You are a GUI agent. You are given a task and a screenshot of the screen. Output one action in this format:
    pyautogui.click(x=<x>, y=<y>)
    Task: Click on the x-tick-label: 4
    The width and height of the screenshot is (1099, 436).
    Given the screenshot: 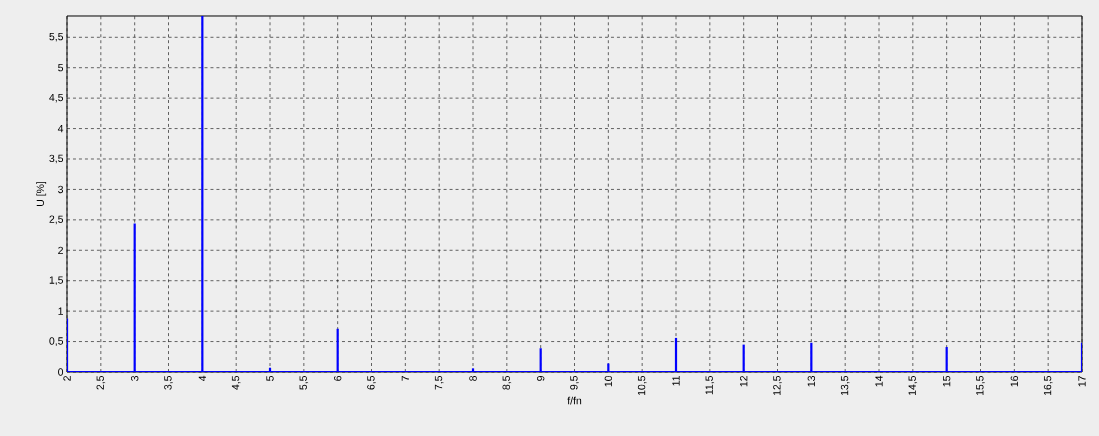 What is the action you would take?
    pyautogui.click(x=202, y=378)
    